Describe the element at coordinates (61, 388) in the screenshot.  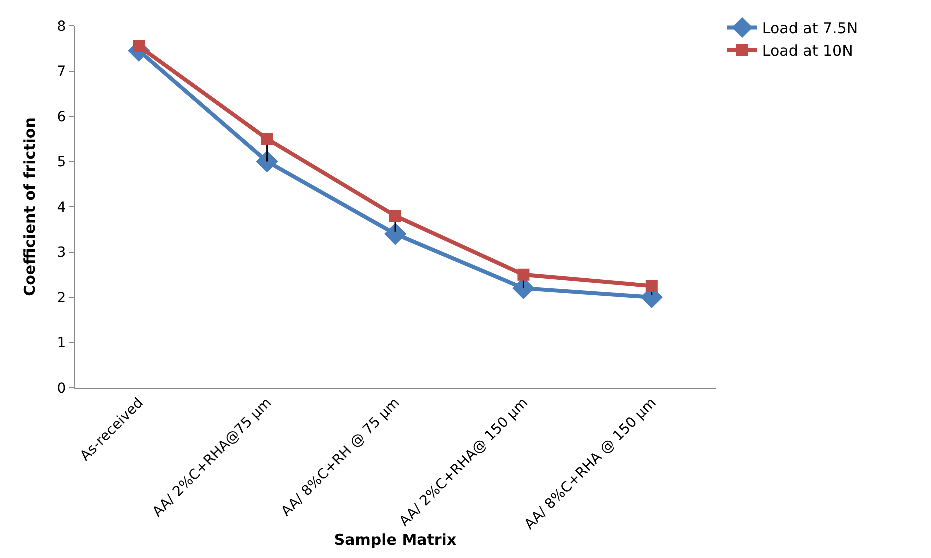
I see `y-tick-label: 0` at that location.